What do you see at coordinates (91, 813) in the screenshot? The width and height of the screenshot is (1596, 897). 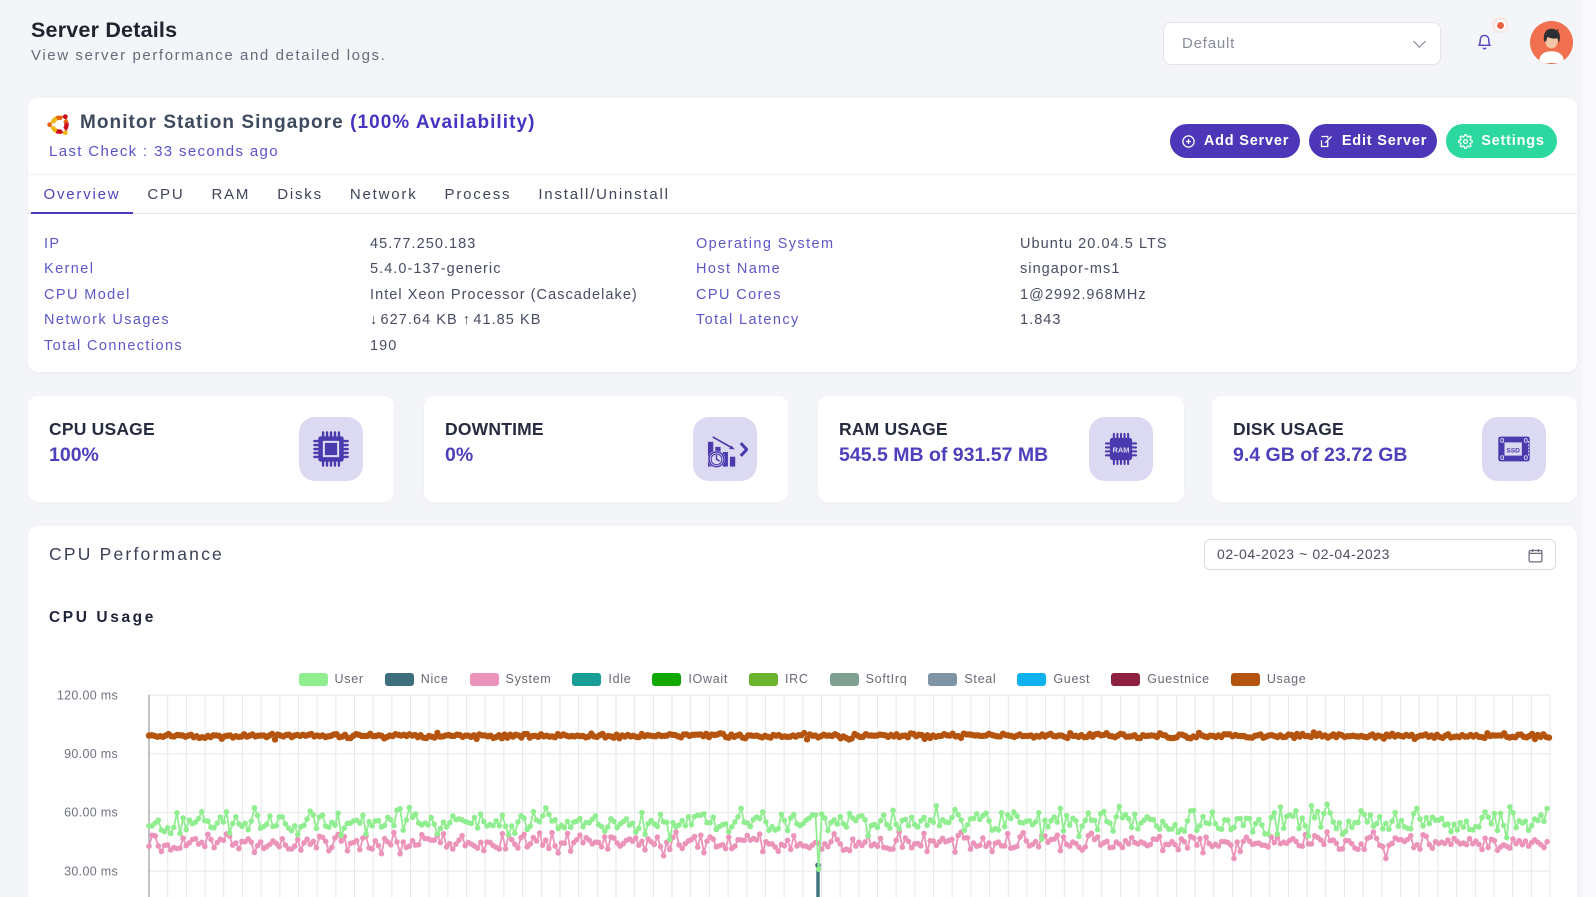 I see `svg-text: 60.00 ms` at bounding box center [91, 813].